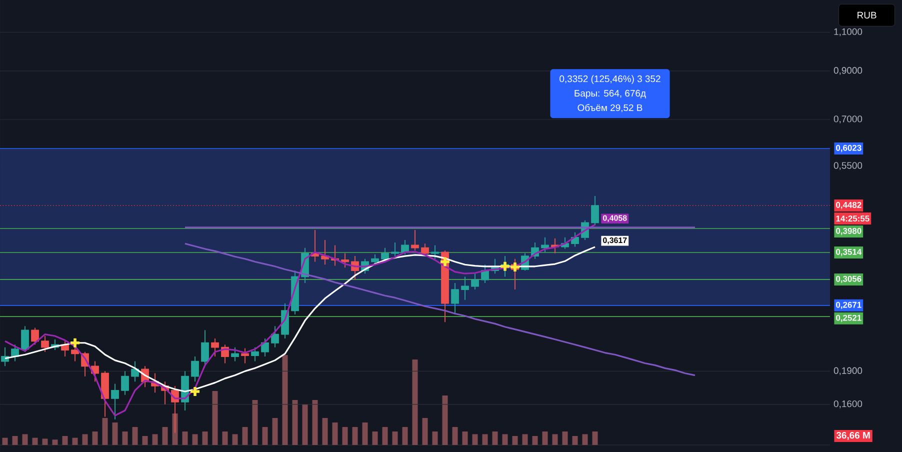 The width and height of the screenshot is (902, 452). I want to click on y-tick-label: 0,9000, so click(848, 71).